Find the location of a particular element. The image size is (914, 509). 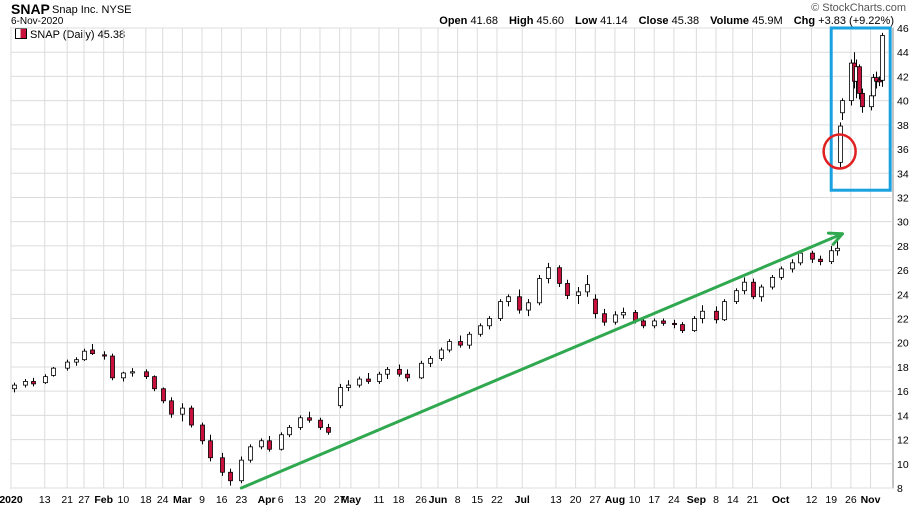

quote-value: 45.9M is located at coordinates (773, 21).